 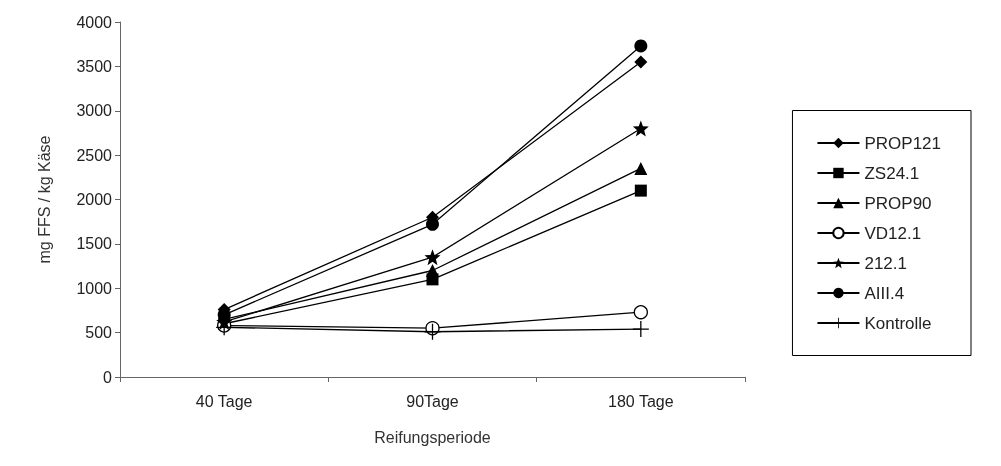 What do you see at coordinates (94, 22) in the screenshot?
I see `y-tick-label: 4000` at bounding box center [94, 22].